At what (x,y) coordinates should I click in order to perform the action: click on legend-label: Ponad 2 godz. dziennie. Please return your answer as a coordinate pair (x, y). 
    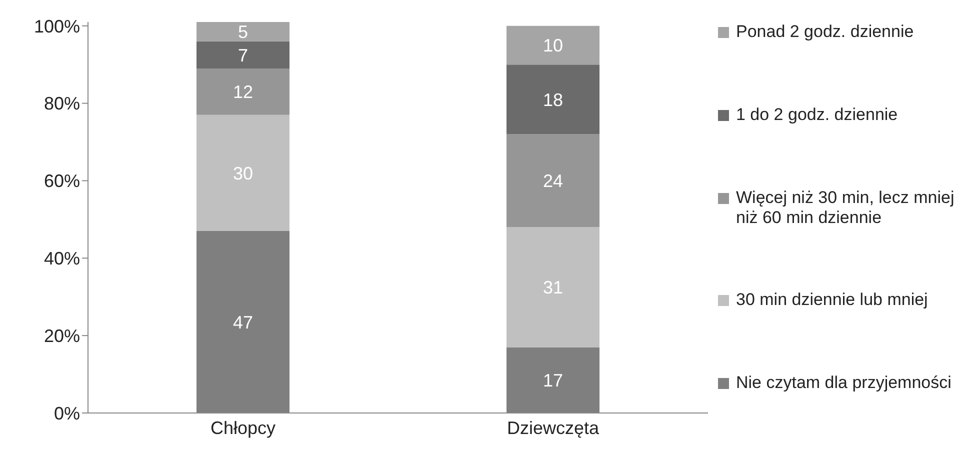
    Looking at the image, I should click on (825, 32).